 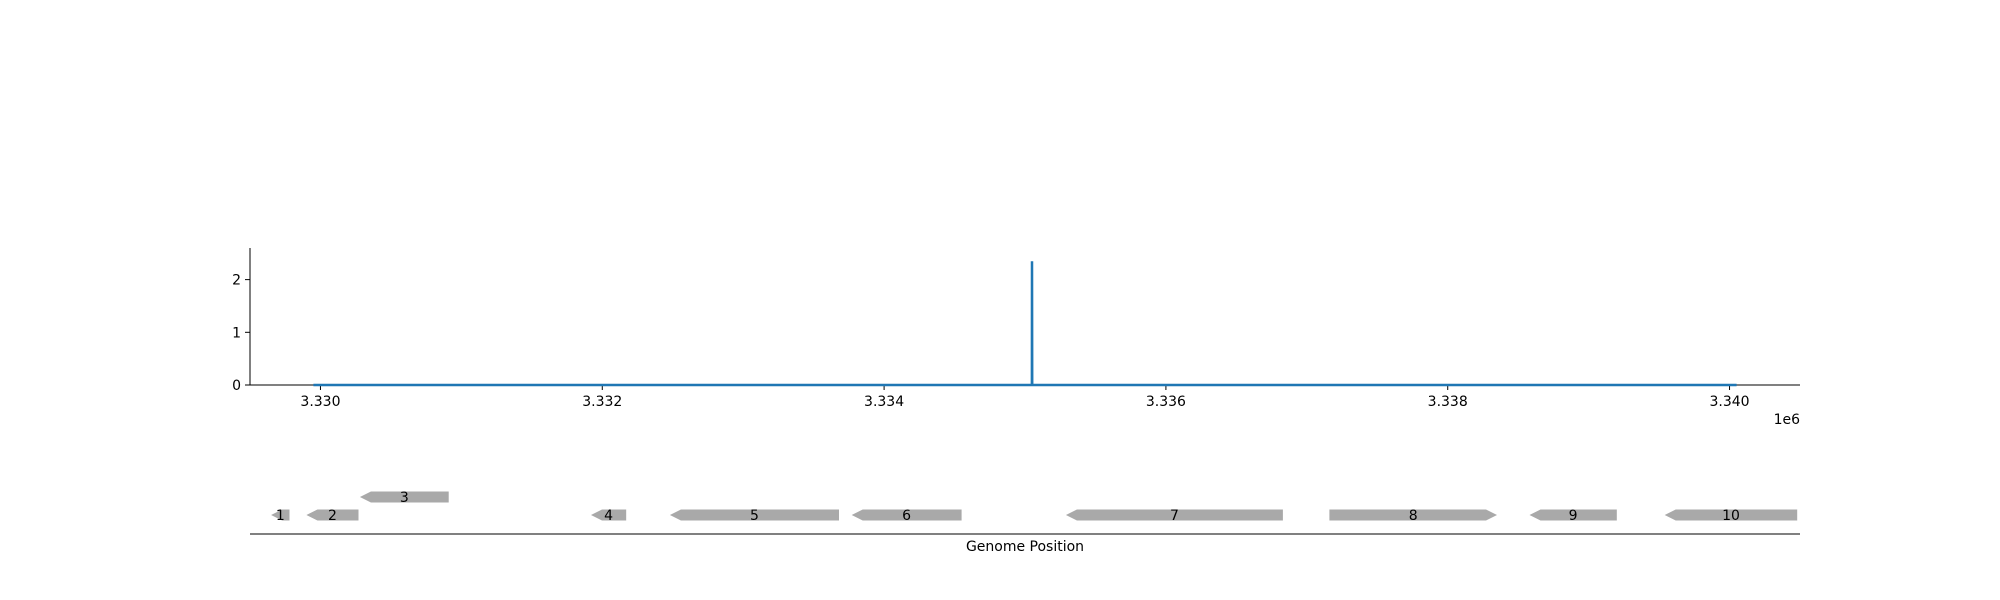 What do you see at coordinates (1787, 420) in the screenshot?
I see `x-offset-label: 1e6` at bounding box center [1787, 420].